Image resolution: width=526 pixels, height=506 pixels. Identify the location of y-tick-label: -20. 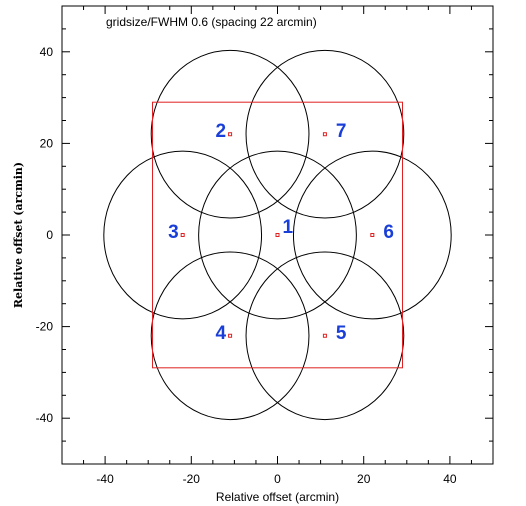
(45, 327).